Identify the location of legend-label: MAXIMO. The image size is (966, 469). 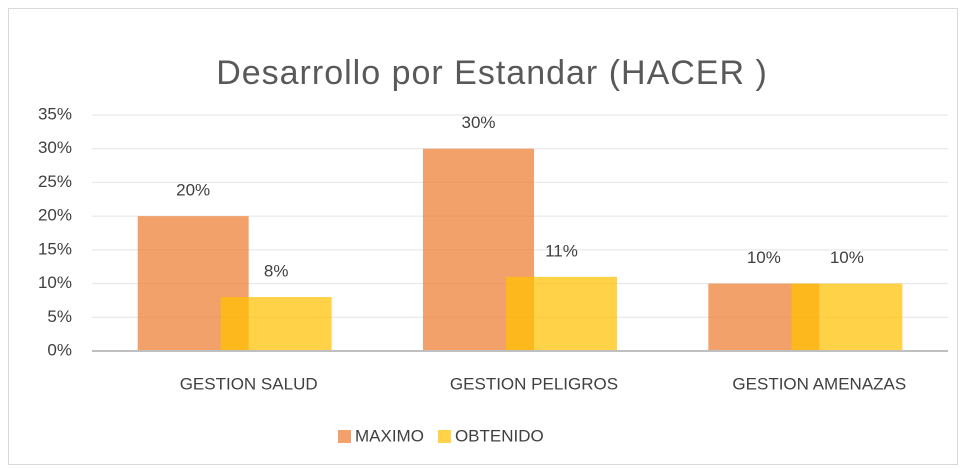
(389, 435).